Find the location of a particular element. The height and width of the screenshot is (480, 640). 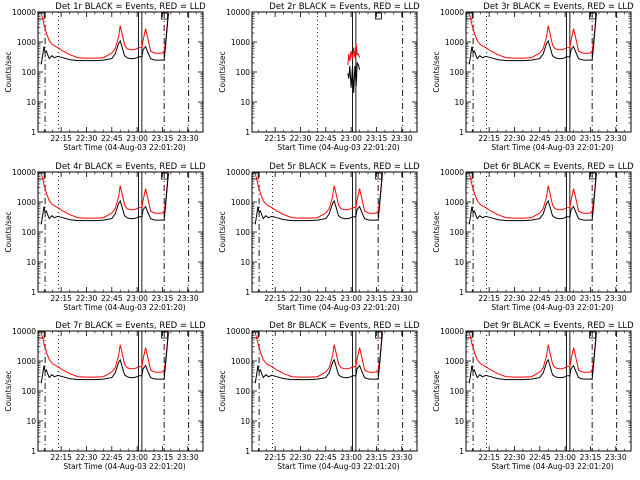

panel-title: Det 6r BLACK = Events, RED = LLD is located at coordinates (558, 167).